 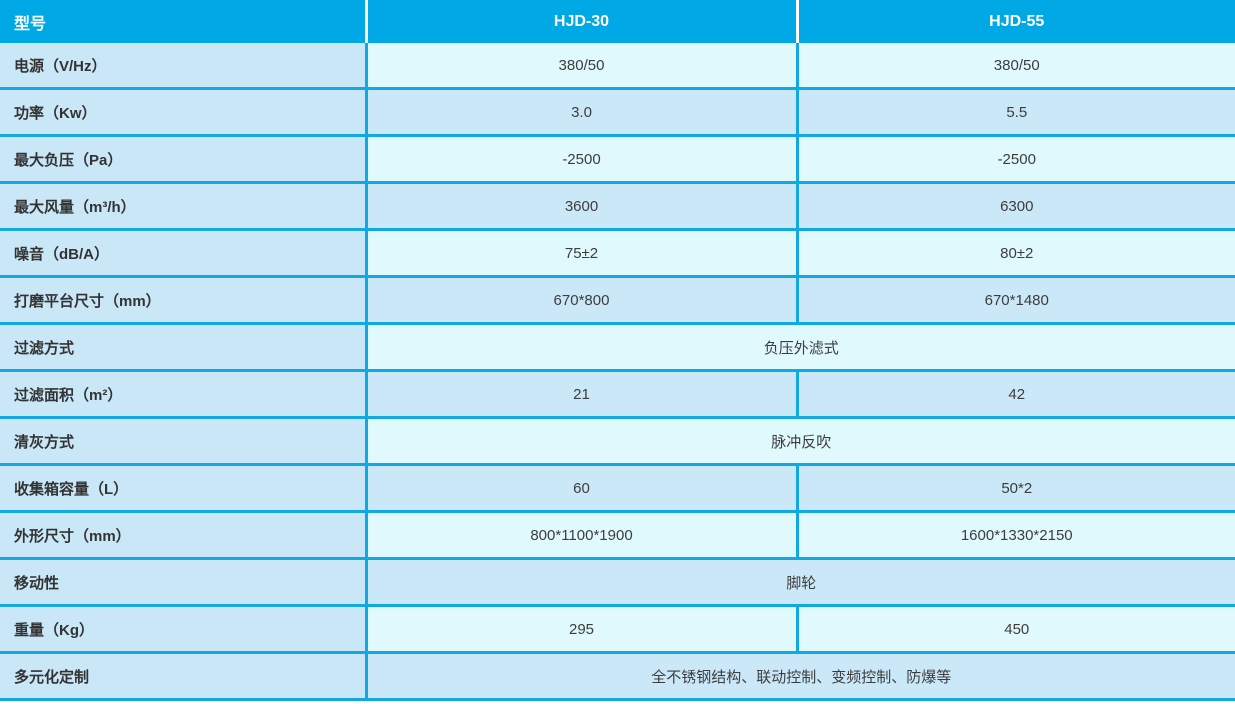 I want to click on row-value-hjd30: 60, so click(x=580, y=487).